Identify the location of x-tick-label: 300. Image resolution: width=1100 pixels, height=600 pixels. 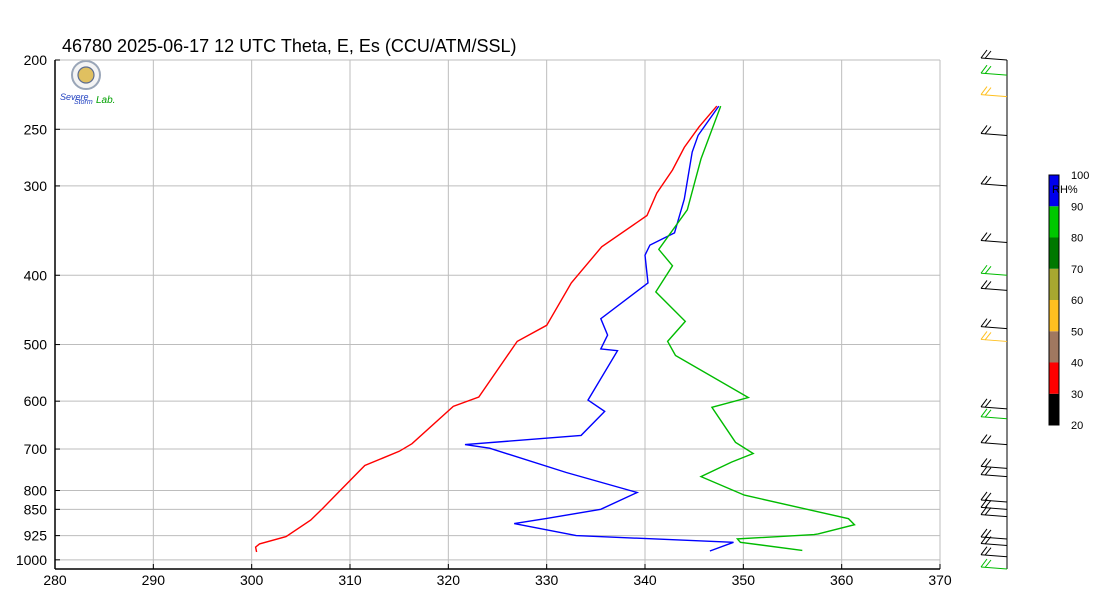
(252, 580).